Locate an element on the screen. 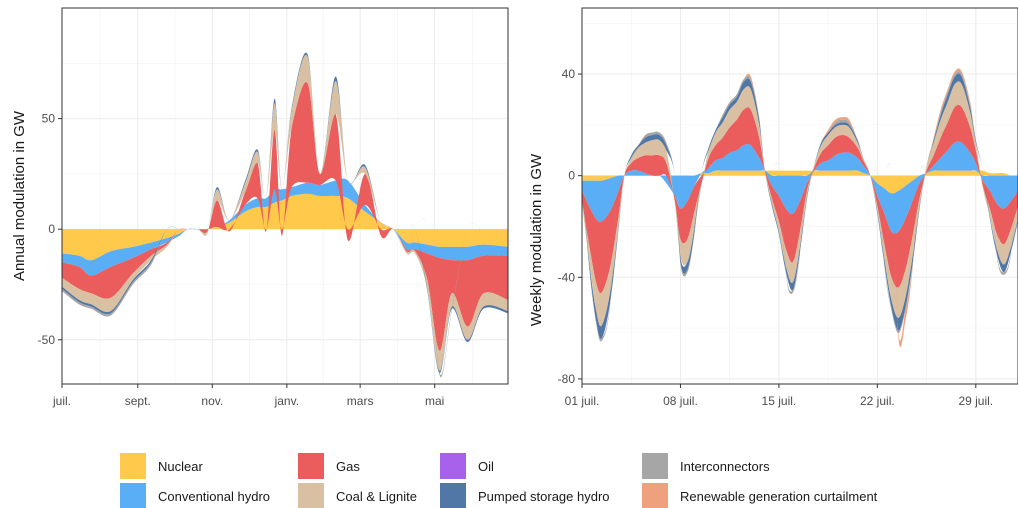 The height and width of the screenshot is (508, 1018). legend-label: Interconnectors is located at coordinates (725, 466).